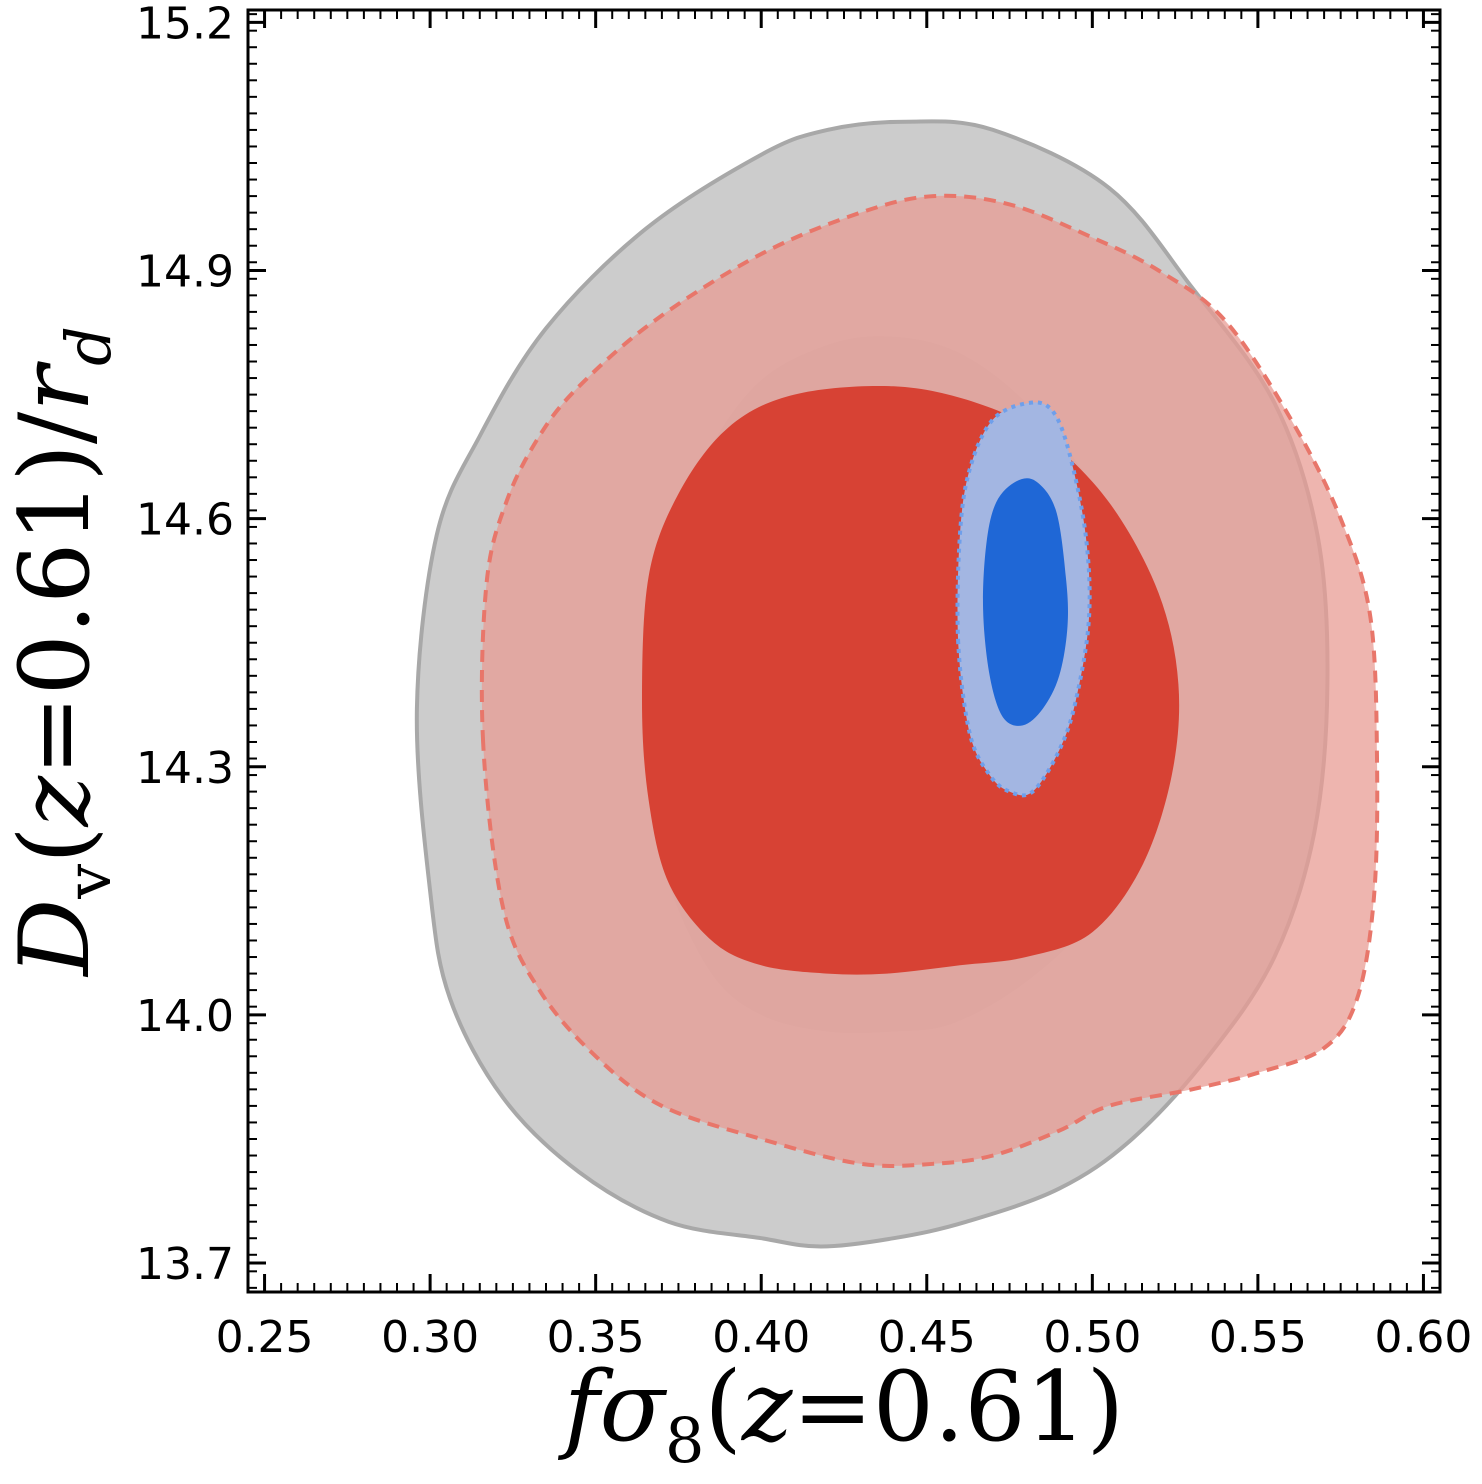 This screenshot has height=1484, width=1482. Describe the element at coordinates (62, 652) in the screenshot. I see `y-axis-label: Dv(z=0.61)/rd` at that location.